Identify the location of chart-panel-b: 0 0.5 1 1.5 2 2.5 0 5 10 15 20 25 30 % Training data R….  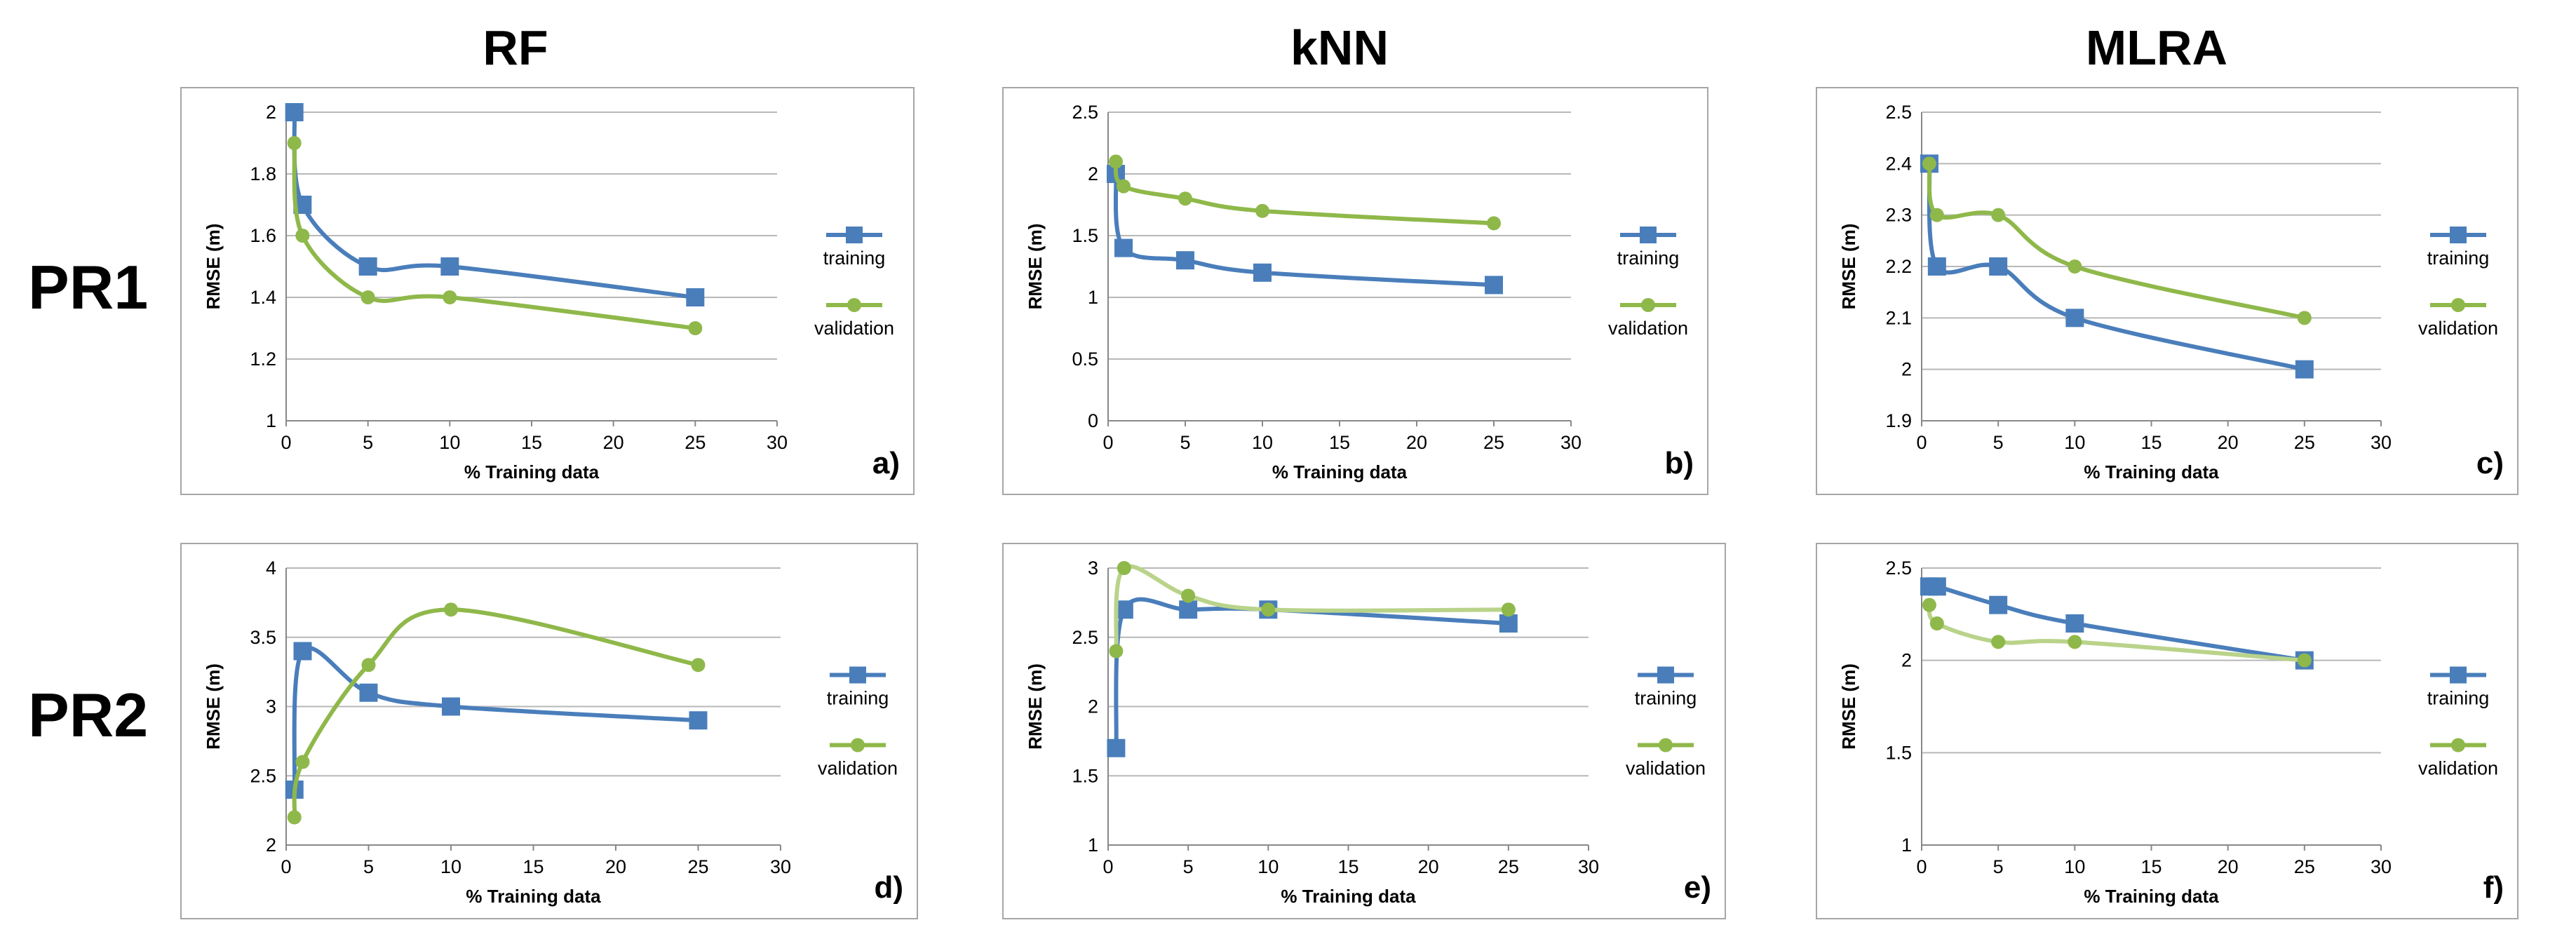
(1355, 291).